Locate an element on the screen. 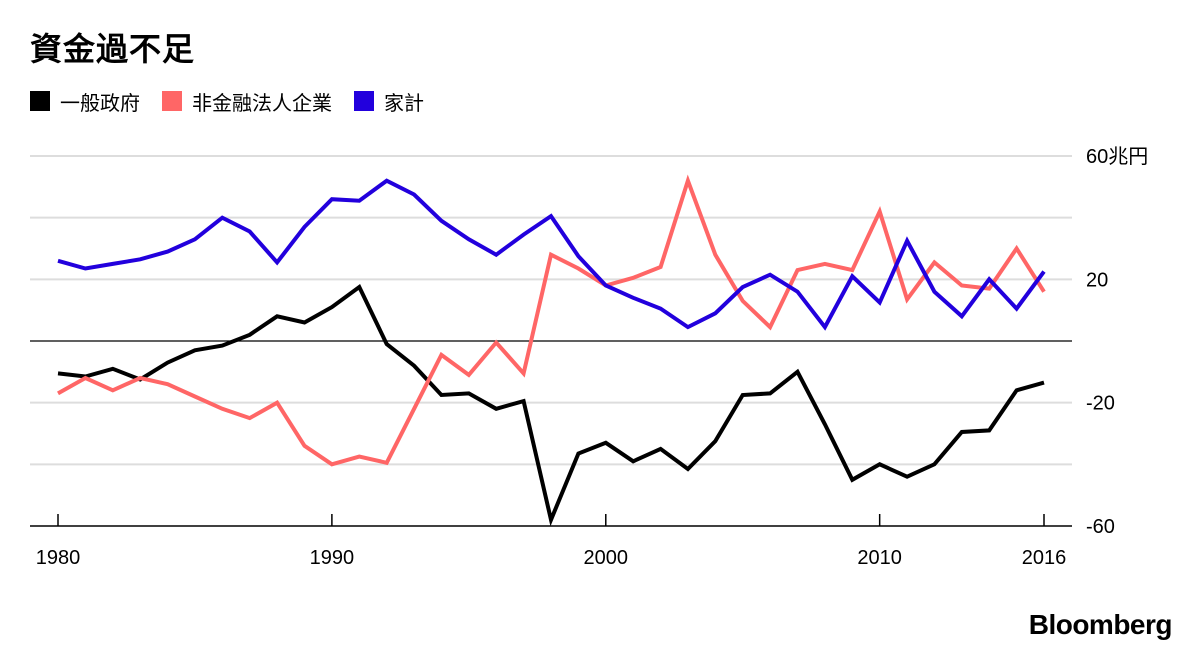  y-tick-label: 60兆円 is located at coordinates (1117, 156).